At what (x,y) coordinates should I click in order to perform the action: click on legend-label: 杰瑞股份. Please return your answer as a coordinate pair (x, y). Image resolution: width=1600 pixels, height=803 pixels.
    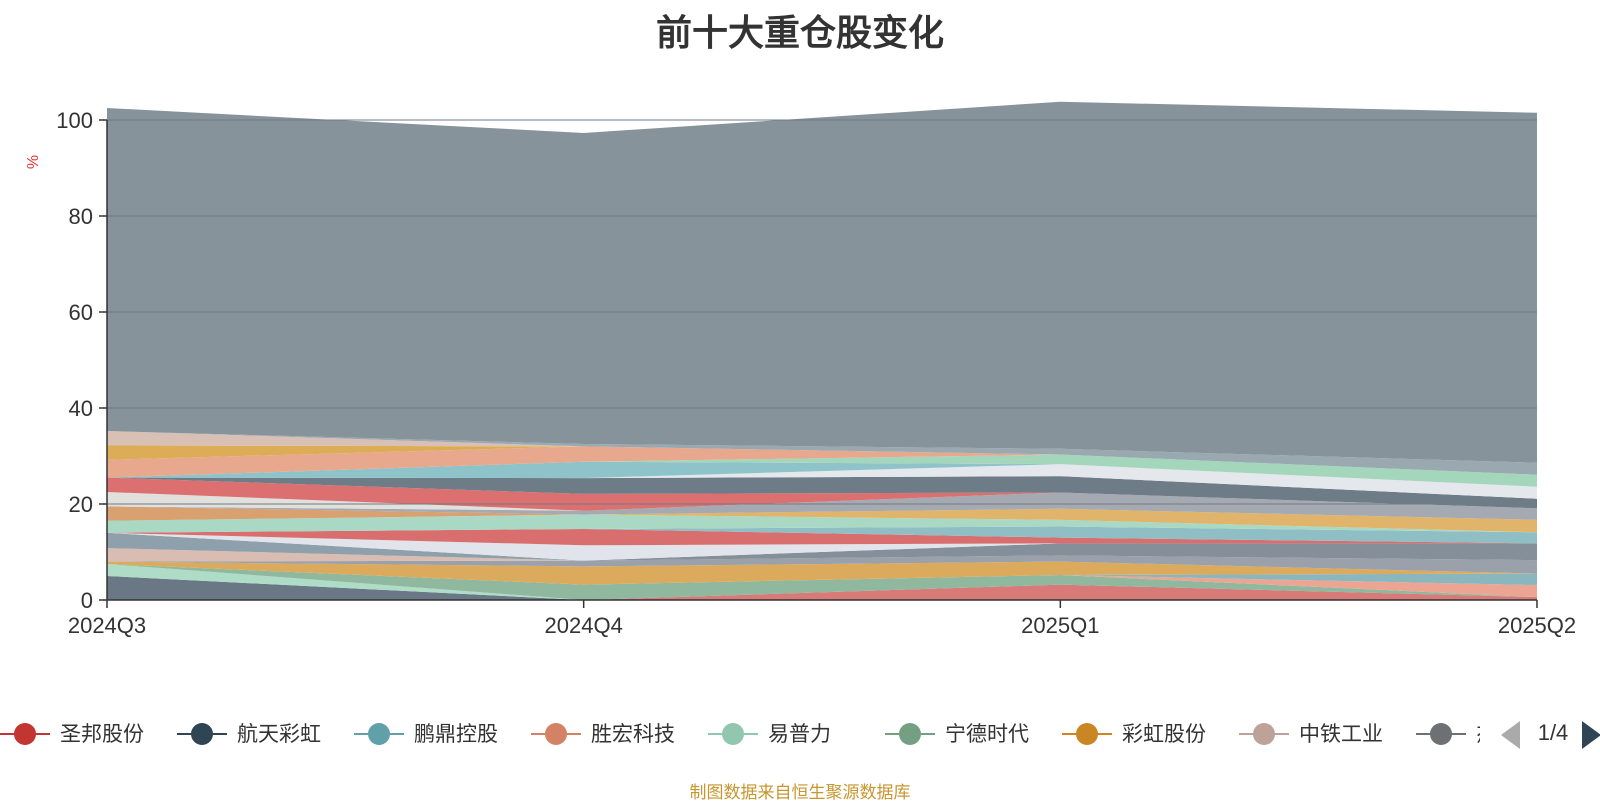
    Looking at the image, I should click on (1478, 734).